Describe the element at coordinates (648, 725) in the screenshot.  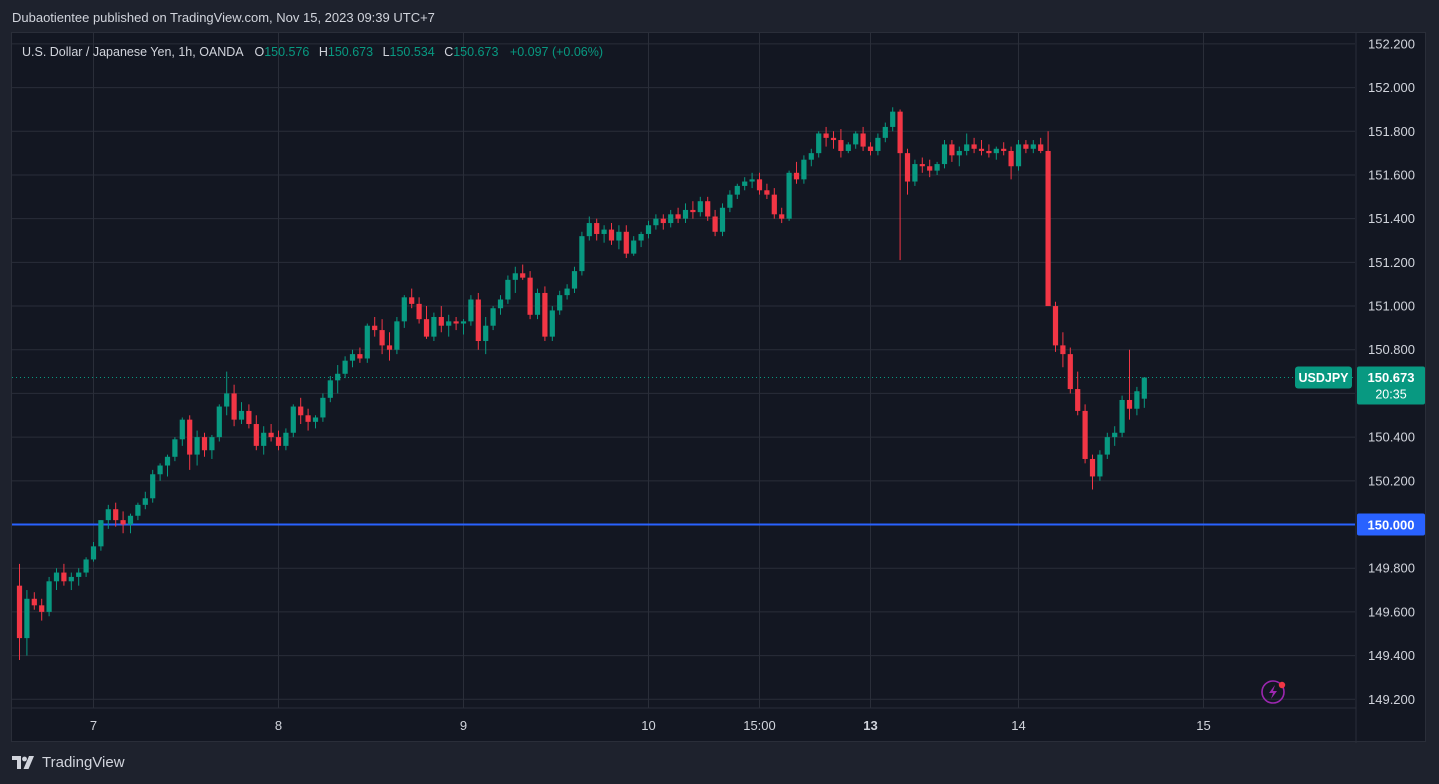
I see `x-tick-label: 10` at that location.